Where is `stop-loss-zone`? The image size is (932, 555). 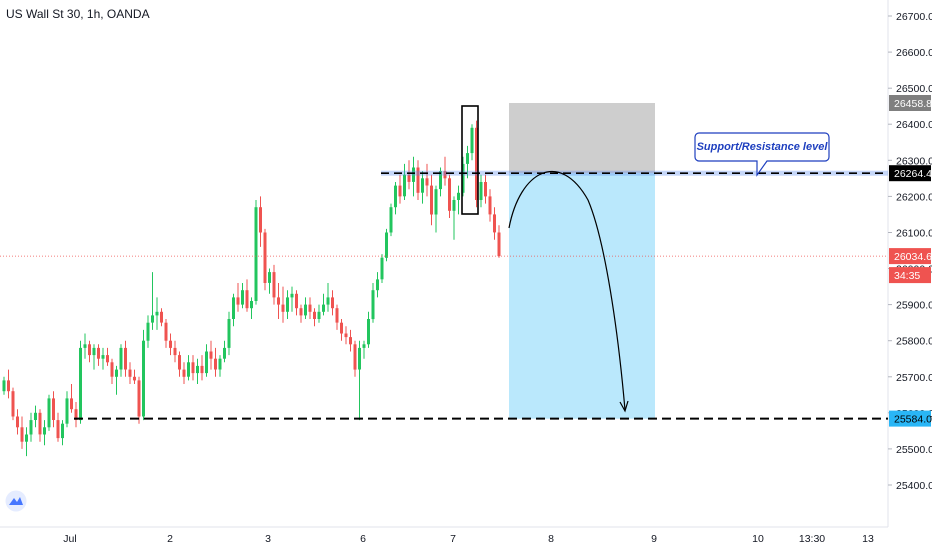
stop-loss-zone is located at coordinates (582, 138).